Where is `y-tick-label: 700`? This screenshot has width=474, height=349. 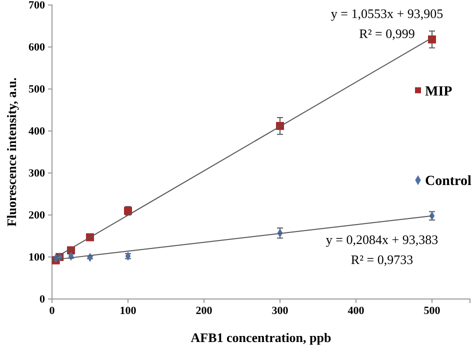
y-tick-label: 700 is located at coordinates (37, 6).